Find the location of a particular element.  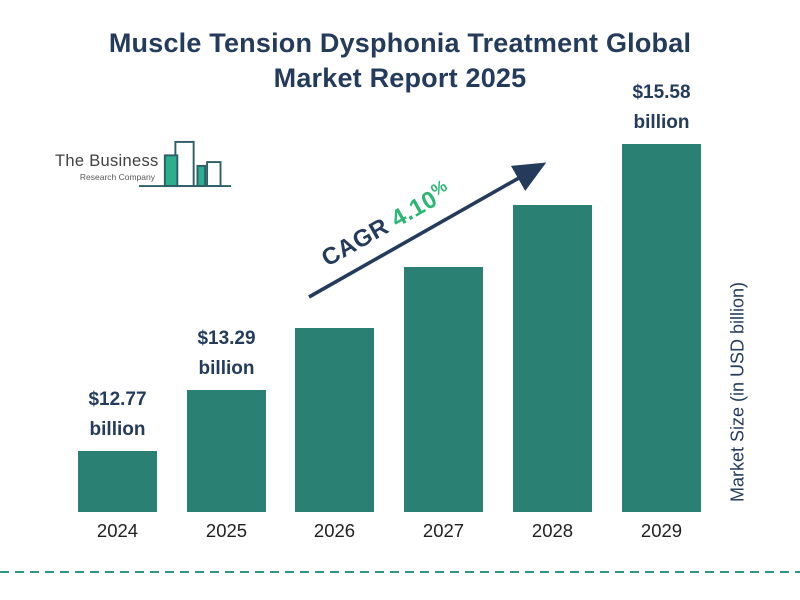

bar-2029 is located at coordinates (661, 328).